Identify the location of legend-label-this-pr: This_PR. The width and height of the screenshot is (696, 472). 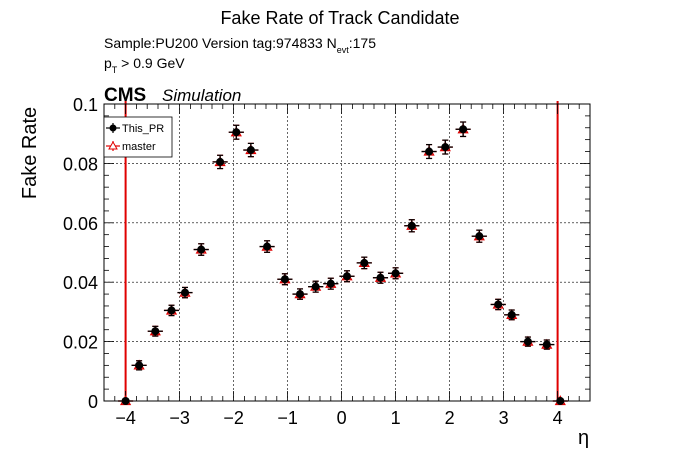
(143, 129).